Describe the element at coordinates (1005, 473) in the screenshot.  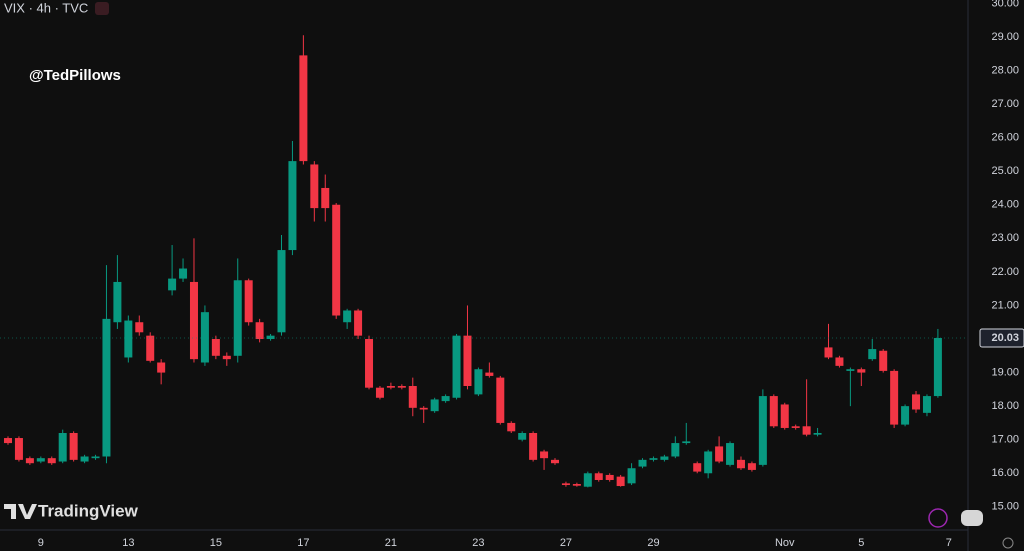
I see `y-tick-label: 16.00` at that location.